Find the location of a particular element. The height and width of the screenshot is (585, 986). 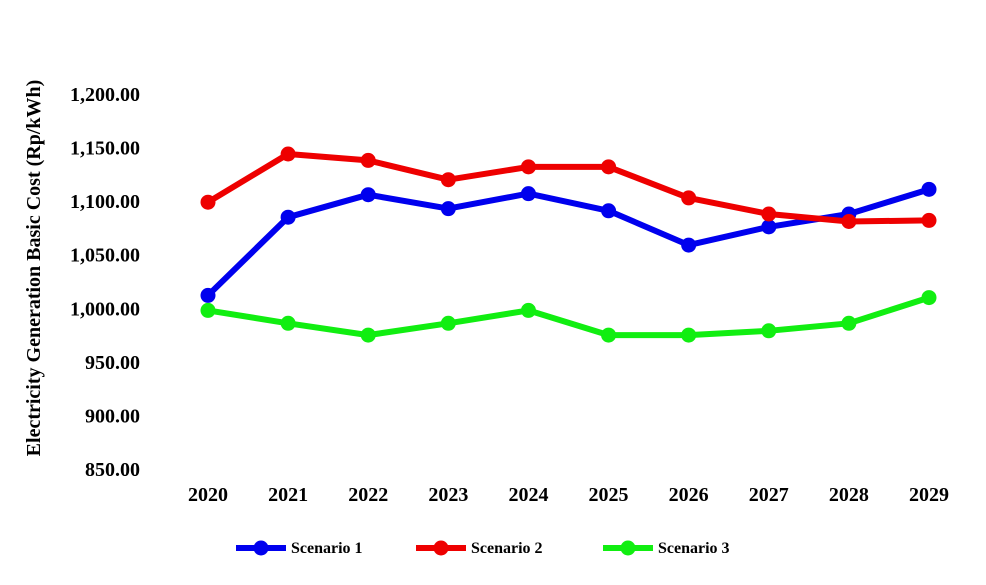

x-tick-label: 2022 is located at coordinates (368, 495).